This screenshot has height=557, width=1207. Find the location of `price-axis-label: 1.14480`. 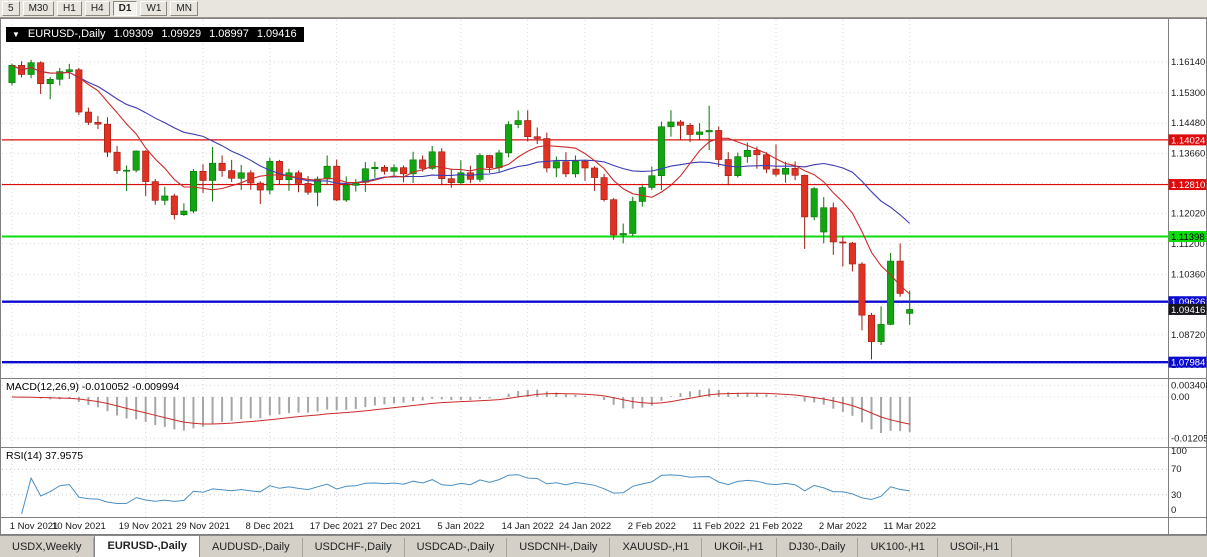

price-axis-label: 1.14480 is located at coordinates (1188, 123).